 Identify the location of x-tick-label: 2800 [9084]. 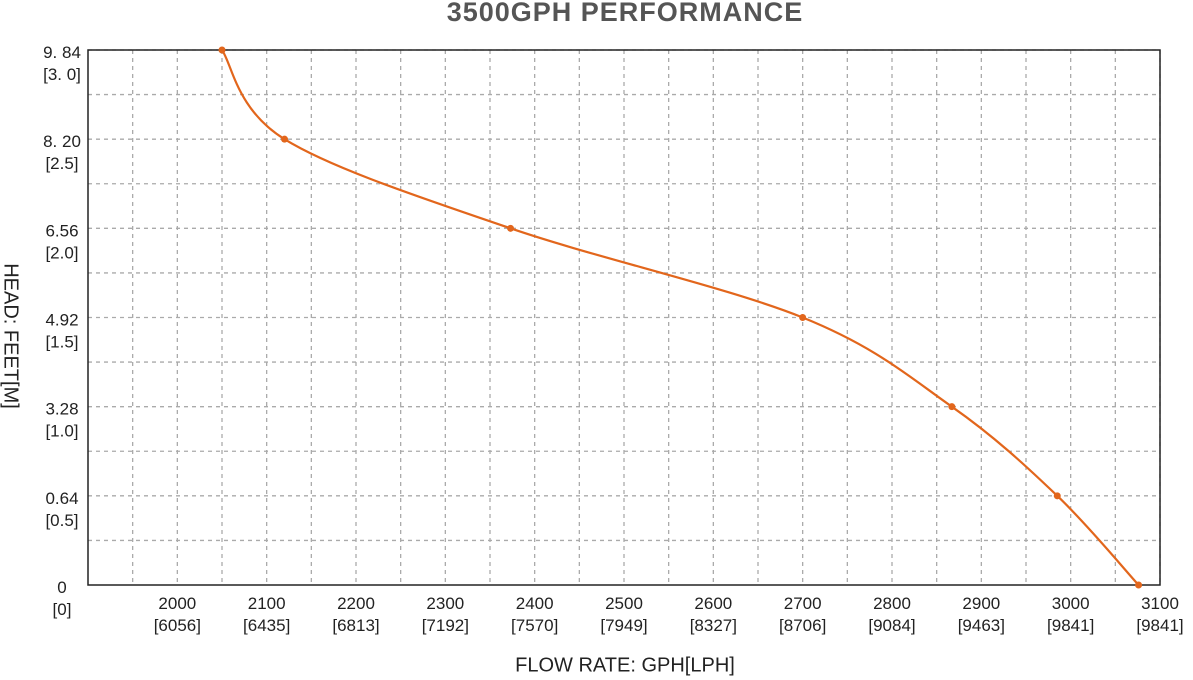
(891, 614).